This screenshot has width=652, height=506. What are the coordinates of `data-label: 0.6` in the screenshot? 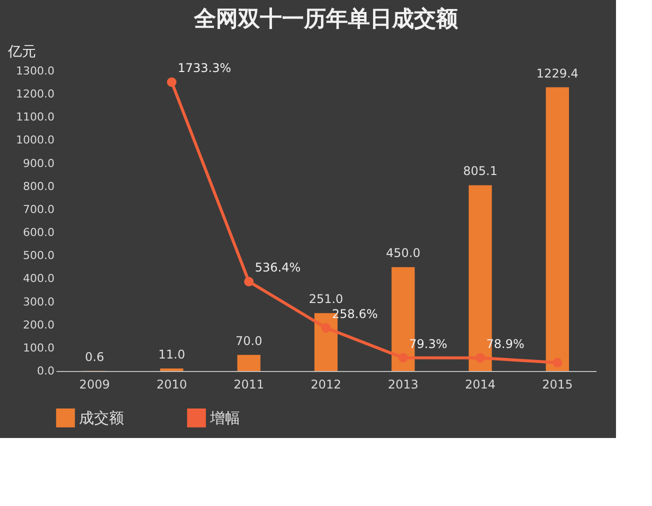 It's located at (94, 357).